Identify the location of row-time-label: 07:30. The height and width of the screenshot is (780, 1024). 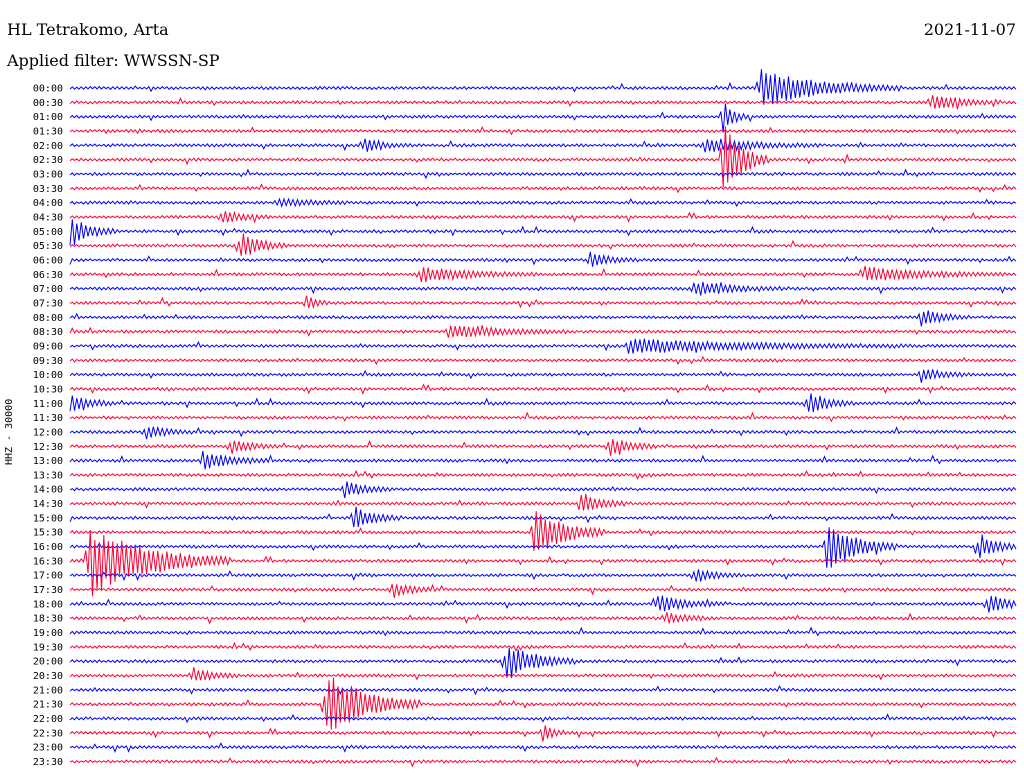
(48, 303).